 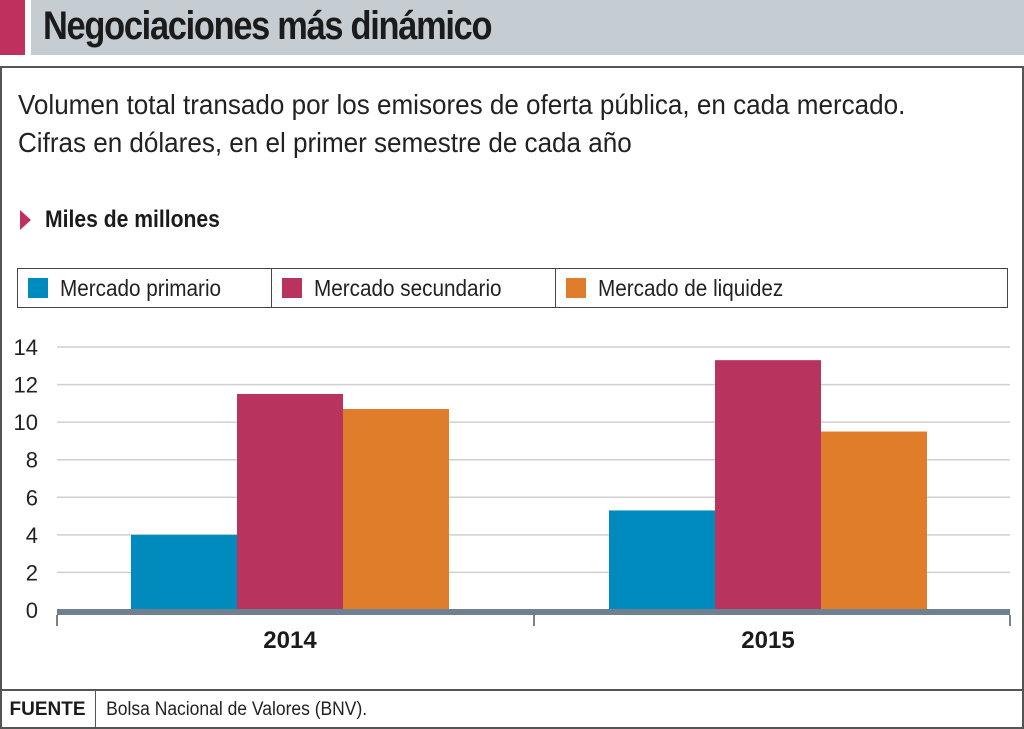 I want to click on y-tick-label-4: 4, so click(x=32, y=535).